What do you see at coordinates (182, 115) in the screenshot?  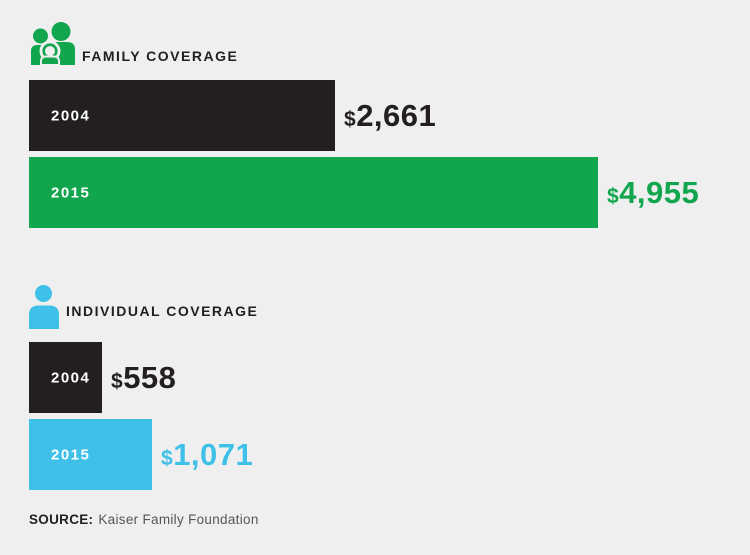 I see `family-2004-bar: 2004` at bounding box center [182, 115].